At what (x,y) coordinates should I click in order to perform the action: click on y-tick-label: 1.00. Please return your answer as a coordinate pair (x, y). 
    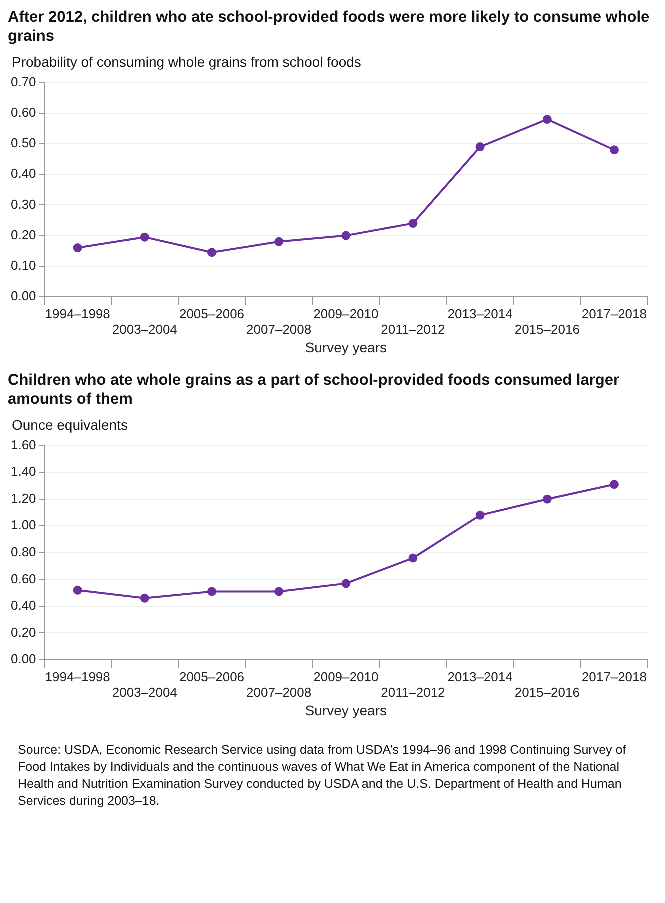
    Looking at the image, I should click on (23, 525).